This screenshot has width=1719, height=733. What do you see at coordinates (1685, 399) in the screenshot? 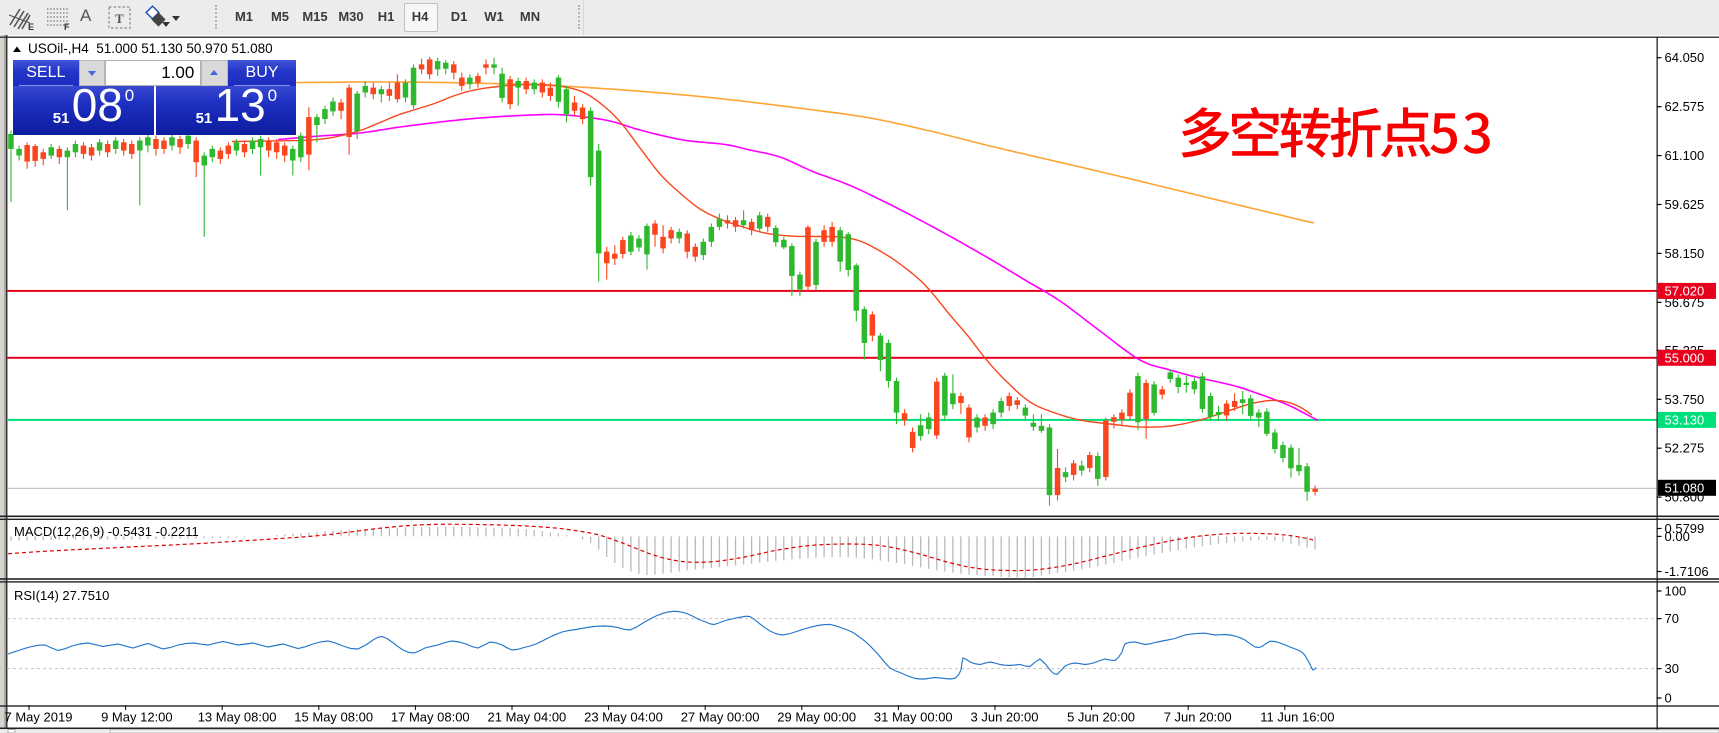
I see `svg-text: 53.750` at bounding box center [1685, 399].